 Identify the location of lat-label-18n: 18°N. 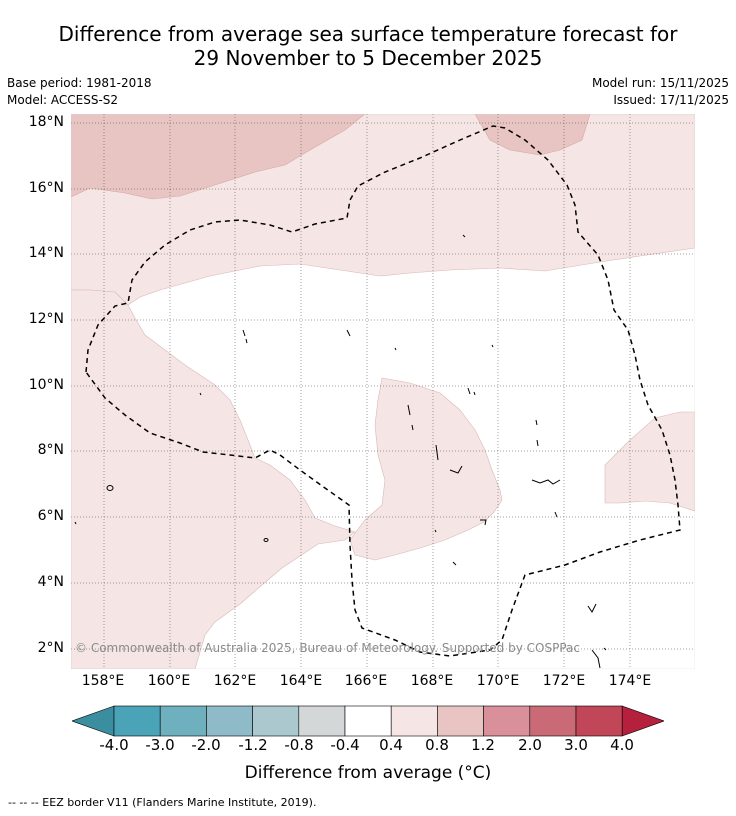
(46, 122).